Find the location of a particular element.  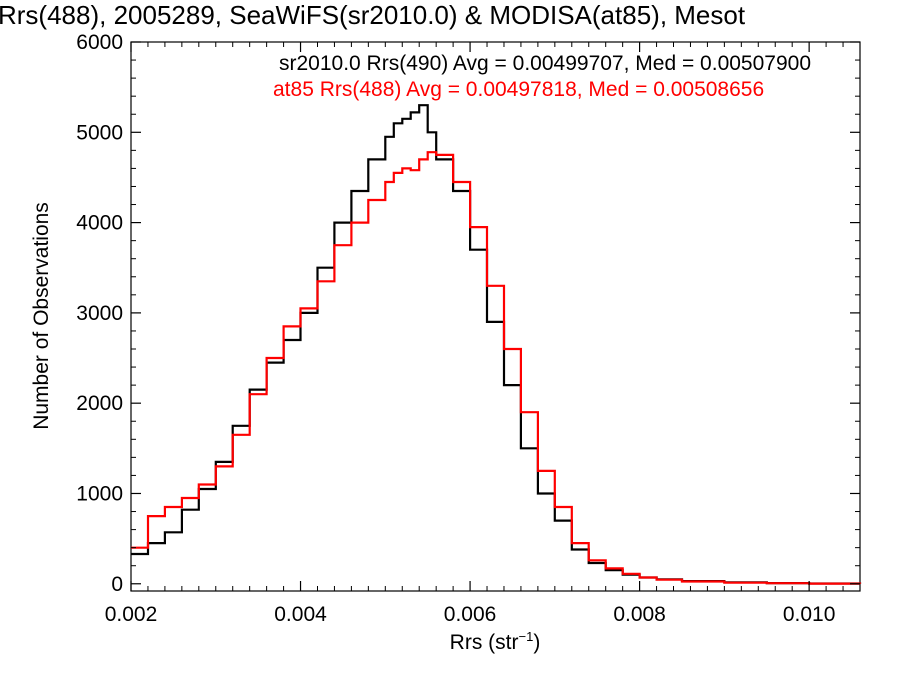

y-tick-label: 3000 is located at coordinates (99, 313).